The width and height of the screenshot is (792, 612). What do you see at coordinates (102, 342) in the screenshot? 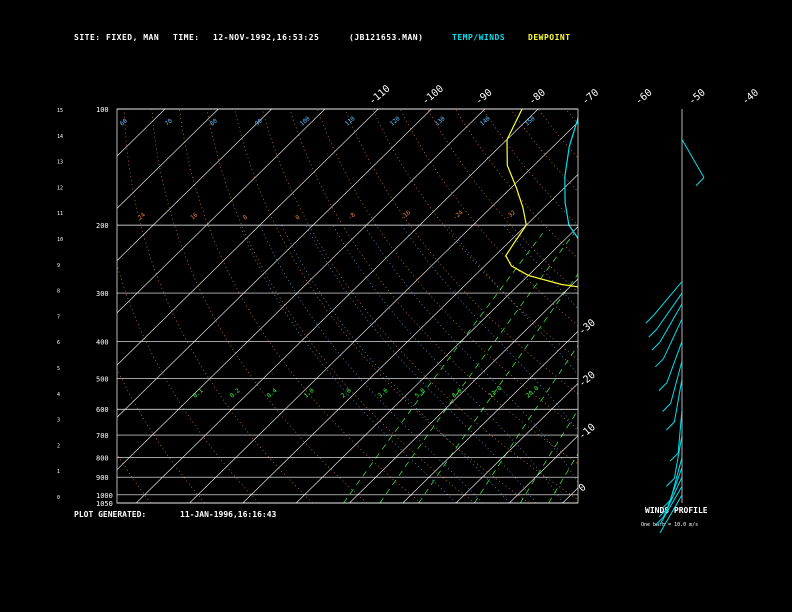
I see `pressure-tick-label: 400` at bounding box center [102, 342].